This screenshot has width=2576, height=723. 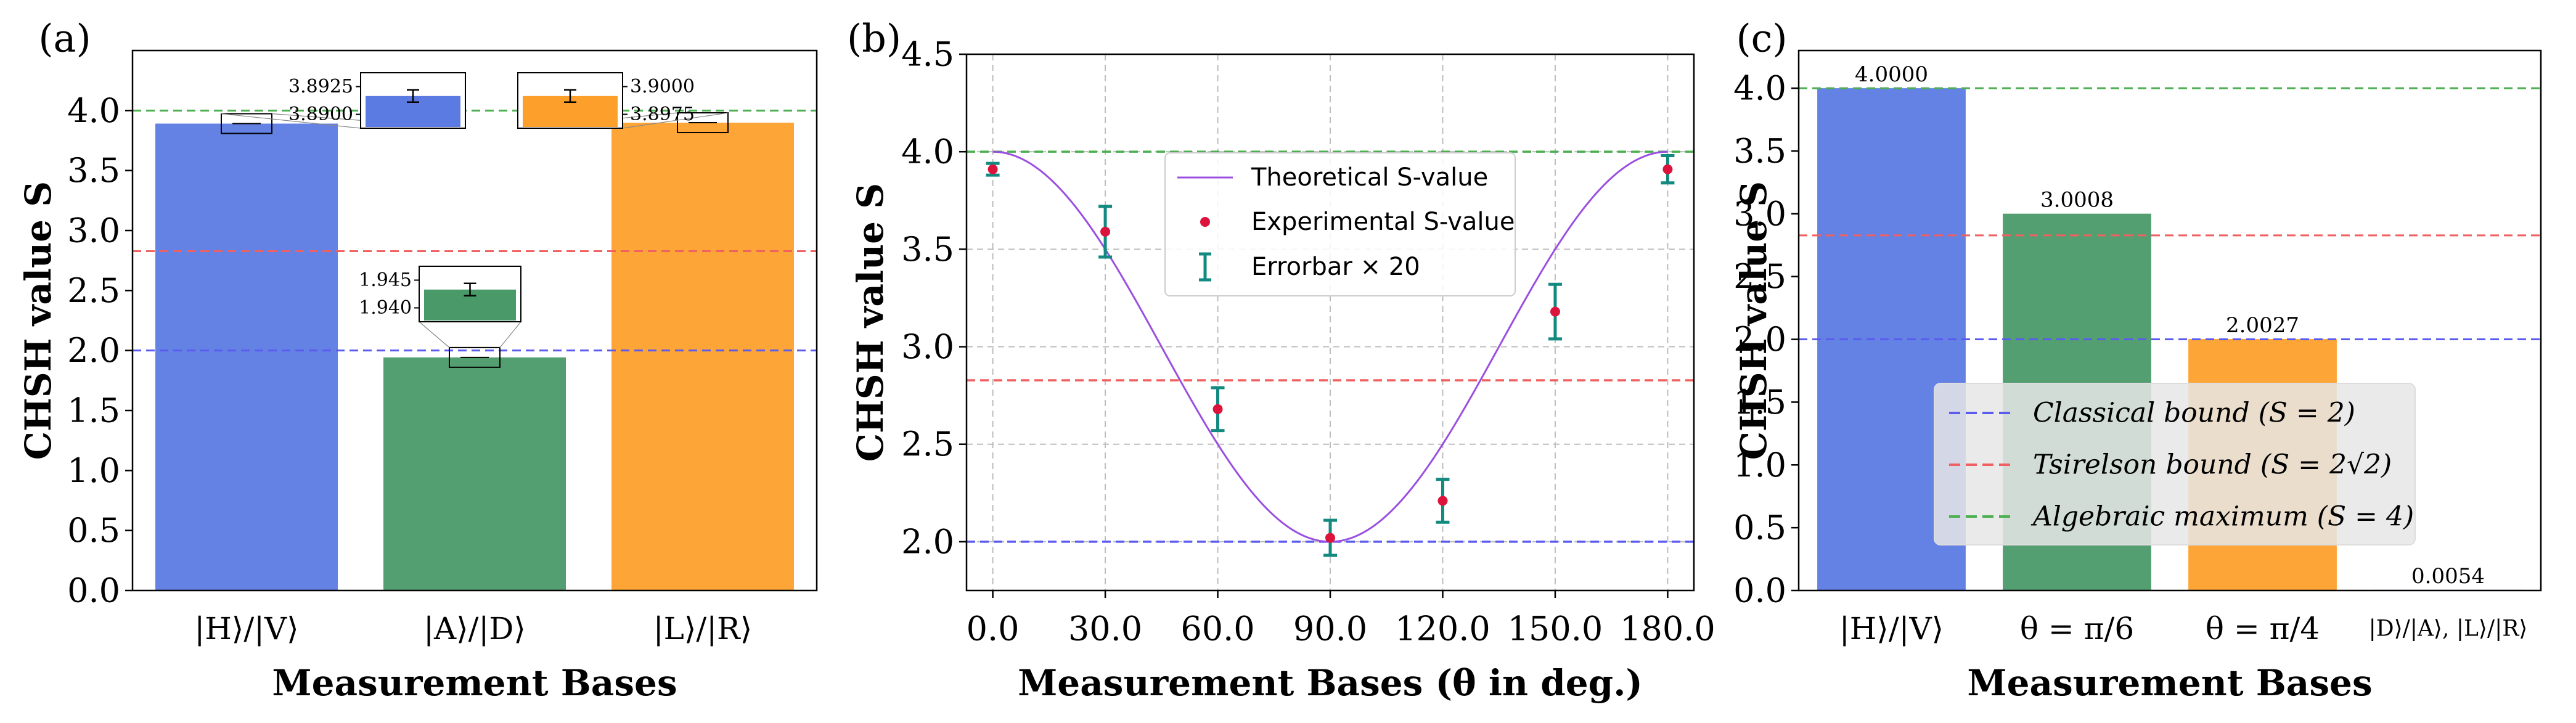 What do you see at coordinates (93, 110) in the screenshot?
I see `ytick-label: 4.0` at bounding box center [93, 110].